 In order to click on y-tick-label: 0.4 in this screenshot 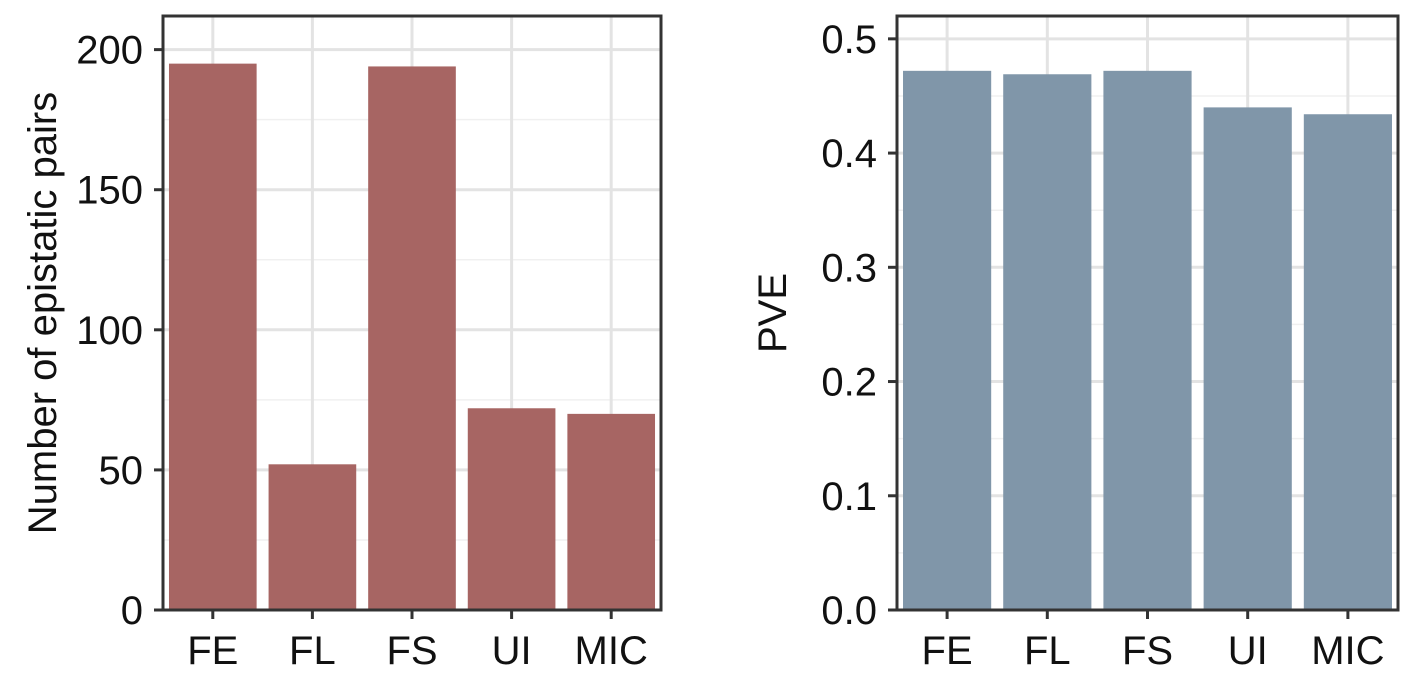, I will do `click(849, 154)`.